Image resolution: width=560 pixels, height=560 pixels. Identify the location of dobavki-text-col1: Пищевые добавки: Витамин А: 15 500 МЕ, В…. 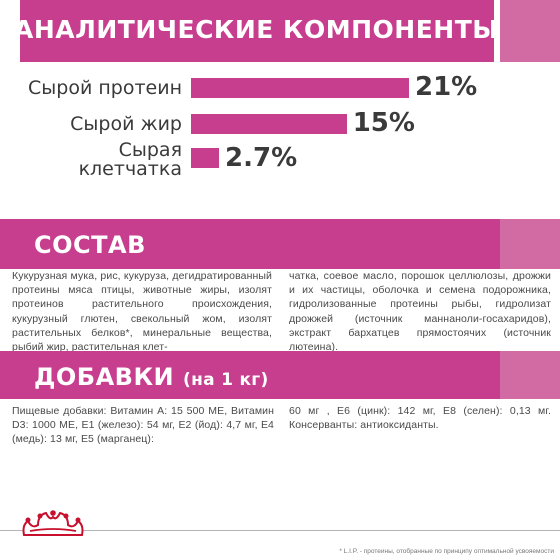
(143, 425).